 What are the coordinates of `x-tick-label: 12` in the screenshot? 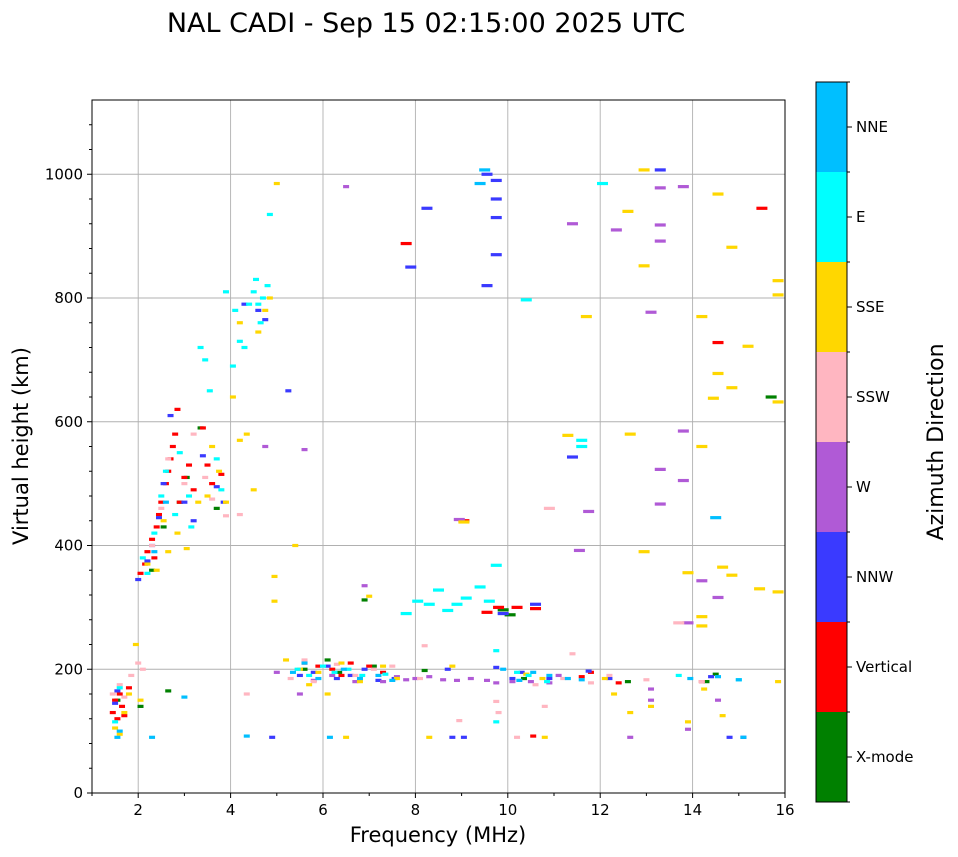 It's located at (600, 810).